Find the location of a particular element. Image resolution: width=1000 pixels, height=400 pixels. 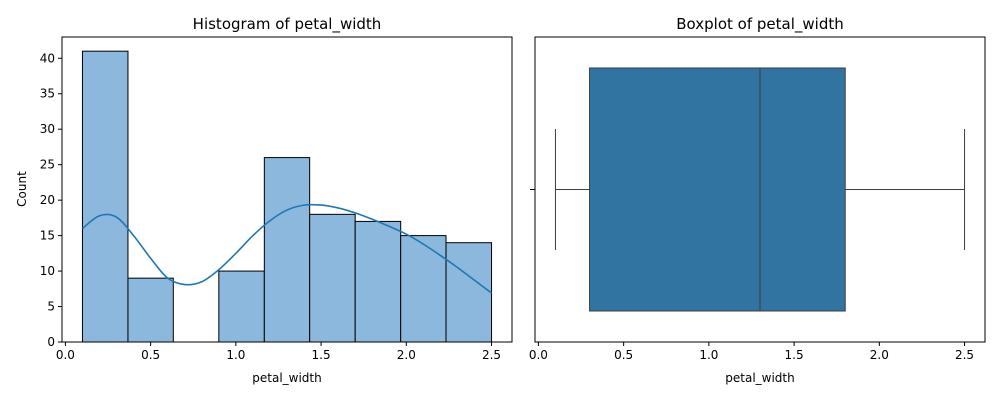

y-tick-label: 15 is located at coordinates (47, 236).